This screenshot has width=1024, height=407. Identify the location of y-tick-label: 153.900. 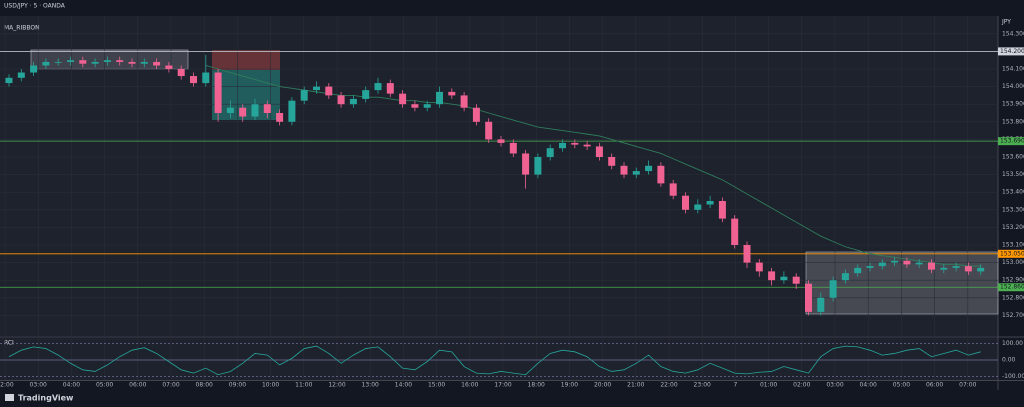
(1013, 104).